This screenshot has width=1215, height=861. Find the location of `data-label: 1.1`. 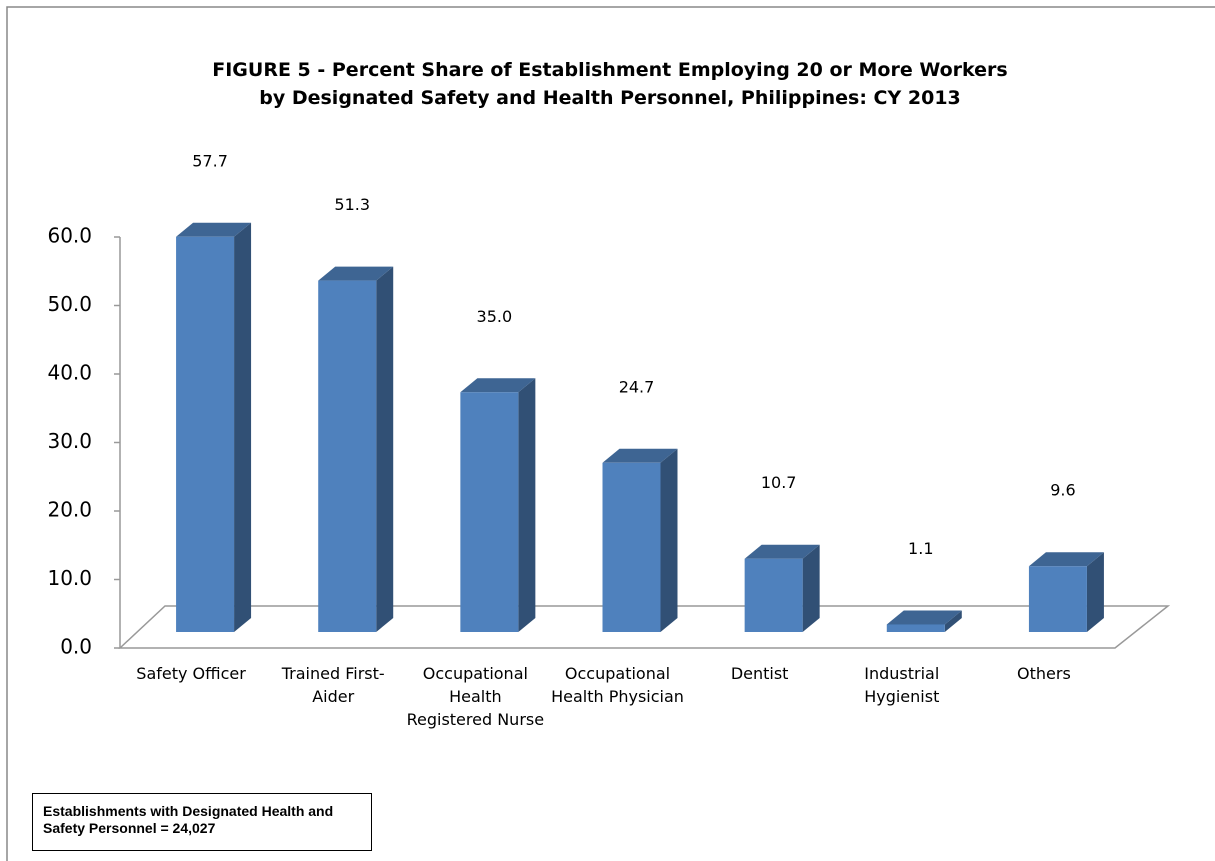

data-label: 1.1 is located at coordinates (920, 548).